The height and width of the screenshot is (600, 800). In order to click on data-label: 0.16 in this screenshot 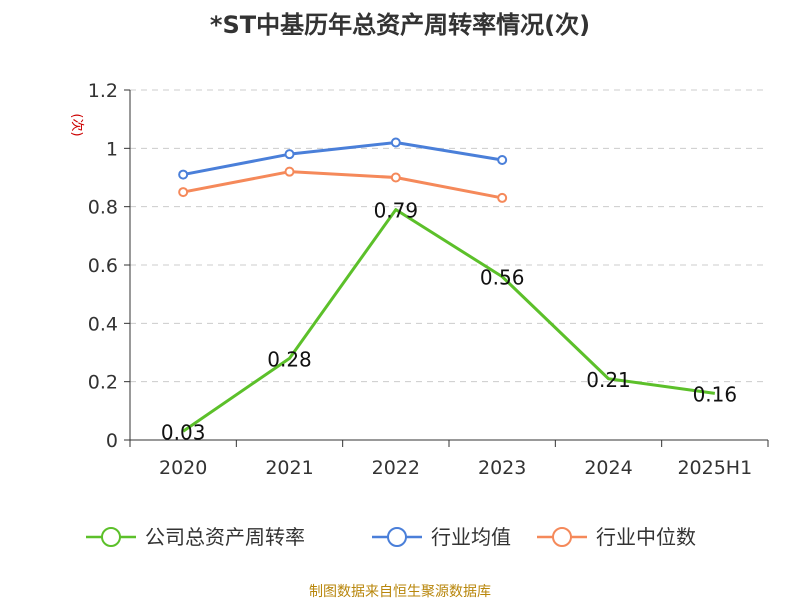, I will do `click(715, 394)`.